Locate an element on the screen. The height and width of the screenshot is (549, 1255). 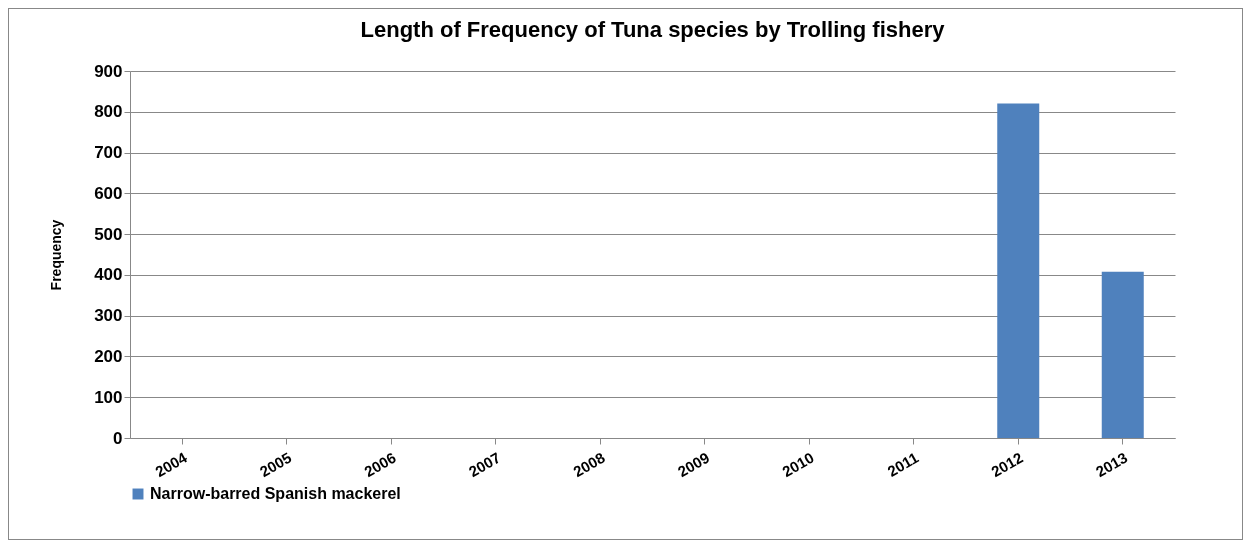
y-tick-label: 900 is located at coordinates (108, 71).